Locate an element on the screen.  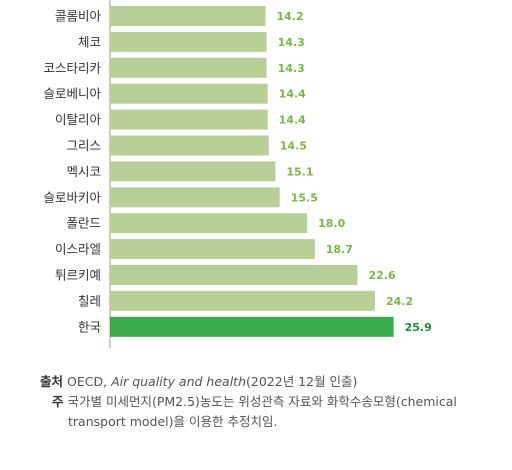
value-label: 14.2 is located at coordinates (289, 16).